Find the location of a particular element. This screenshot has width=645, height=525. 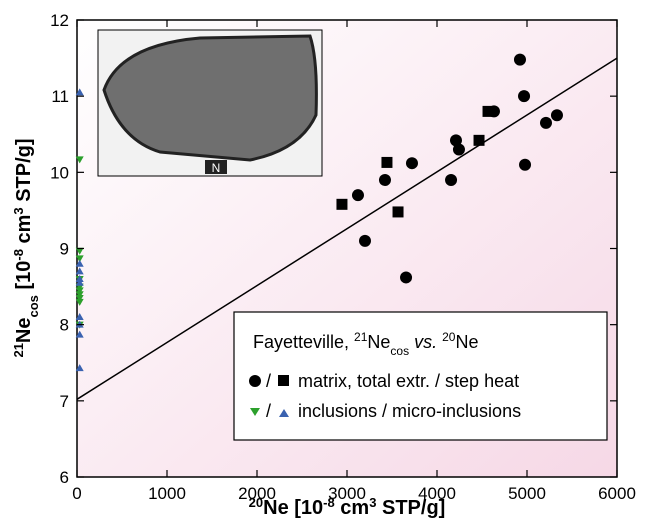

legend-label: matrix, total extr. / step heat is located at coordinates (408, 381).